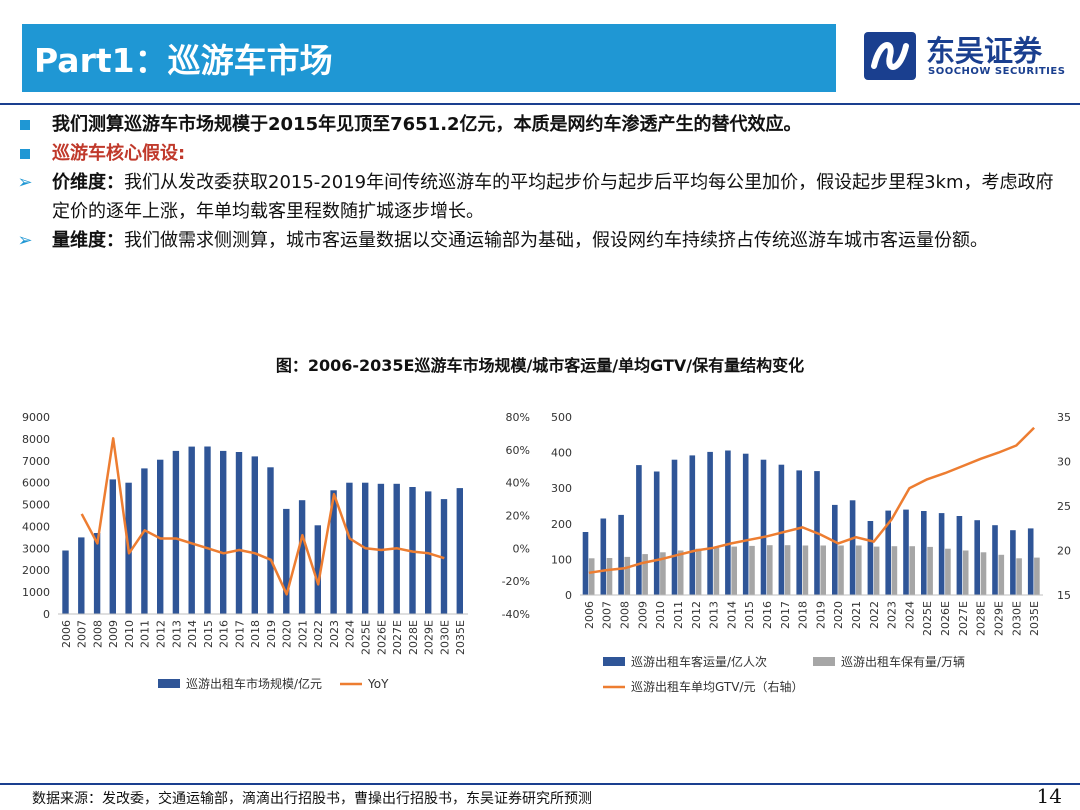 This screenshot has width=1080, height=810. I want to click on bar-0-2015, so click(207, 530).